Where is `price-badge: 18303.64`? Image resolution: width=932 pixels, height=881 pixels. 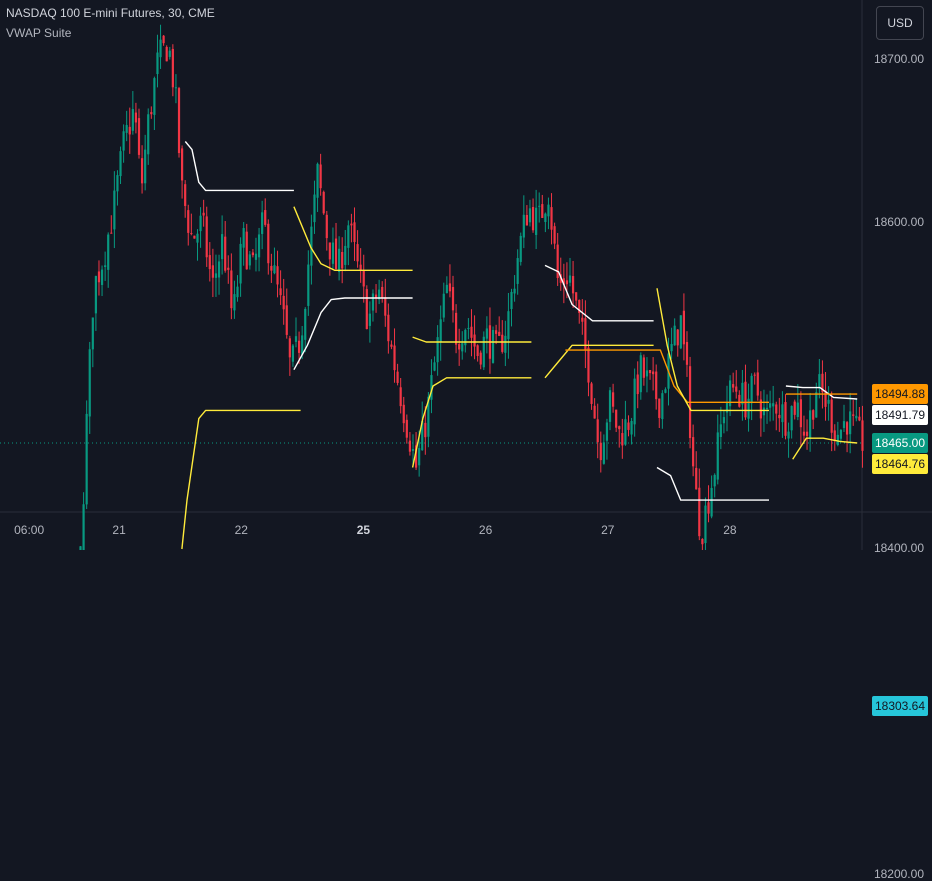 price-badge: 18303.64 is located at coordinates (900, 706).